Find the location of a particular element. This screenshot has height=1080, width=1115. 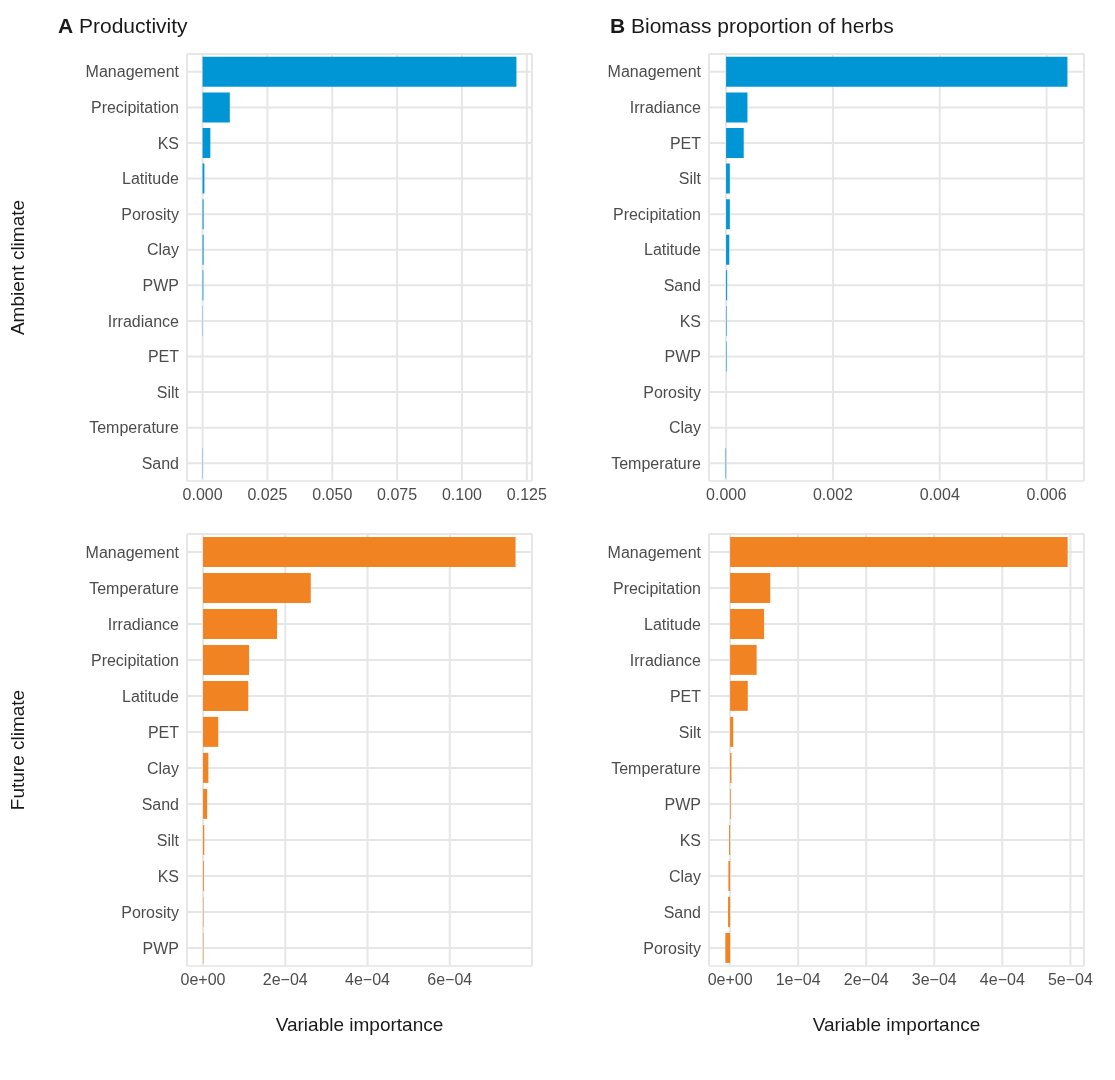

x-tick-label: 0.100 is located at coordinates (462, 495).